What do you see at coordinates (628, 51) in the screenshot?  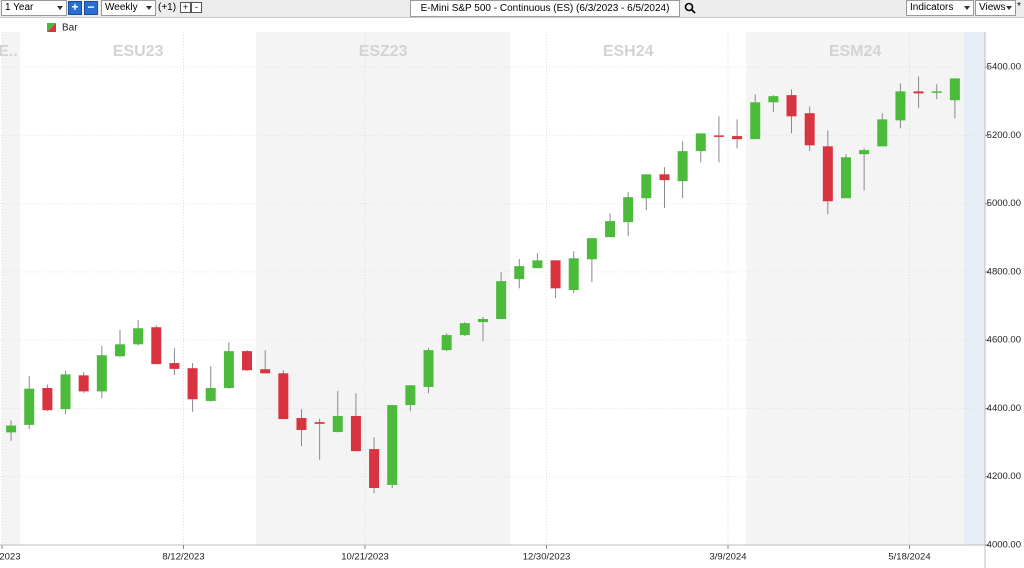 I see `contract-label: ESH24` at bounding box center [628, 51].